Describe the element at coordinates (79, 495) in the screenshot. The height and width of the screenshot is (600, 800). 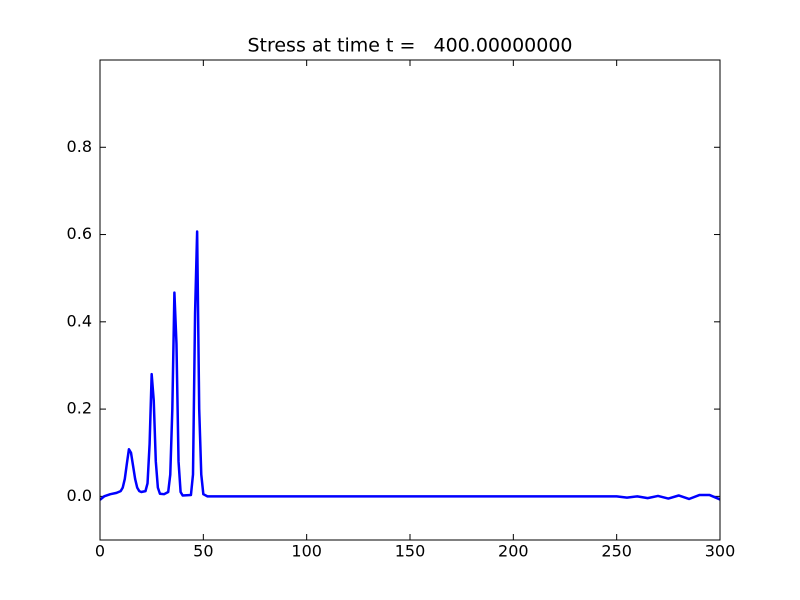
I see `y-tick-label: 0.0` at that location.